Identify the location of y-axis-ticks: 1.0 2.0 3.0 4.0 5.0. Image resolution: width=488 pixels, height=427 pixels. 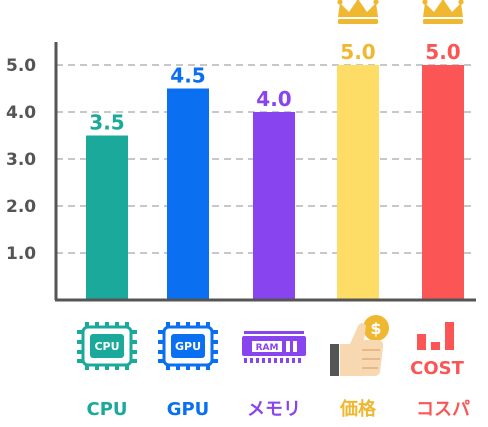
(21, 160).